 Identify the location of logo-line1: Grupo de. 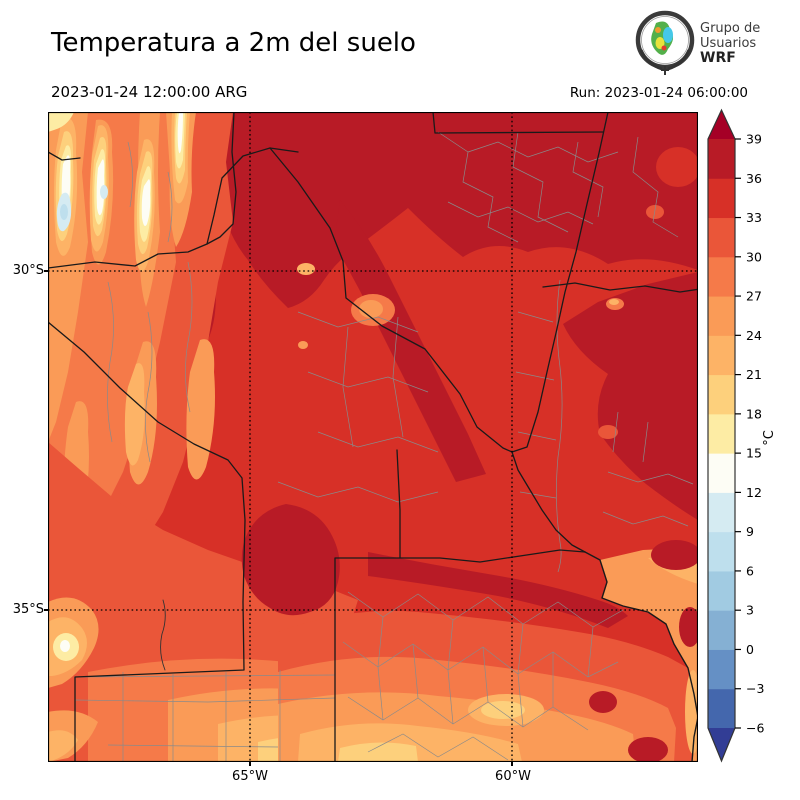
(730, 28).